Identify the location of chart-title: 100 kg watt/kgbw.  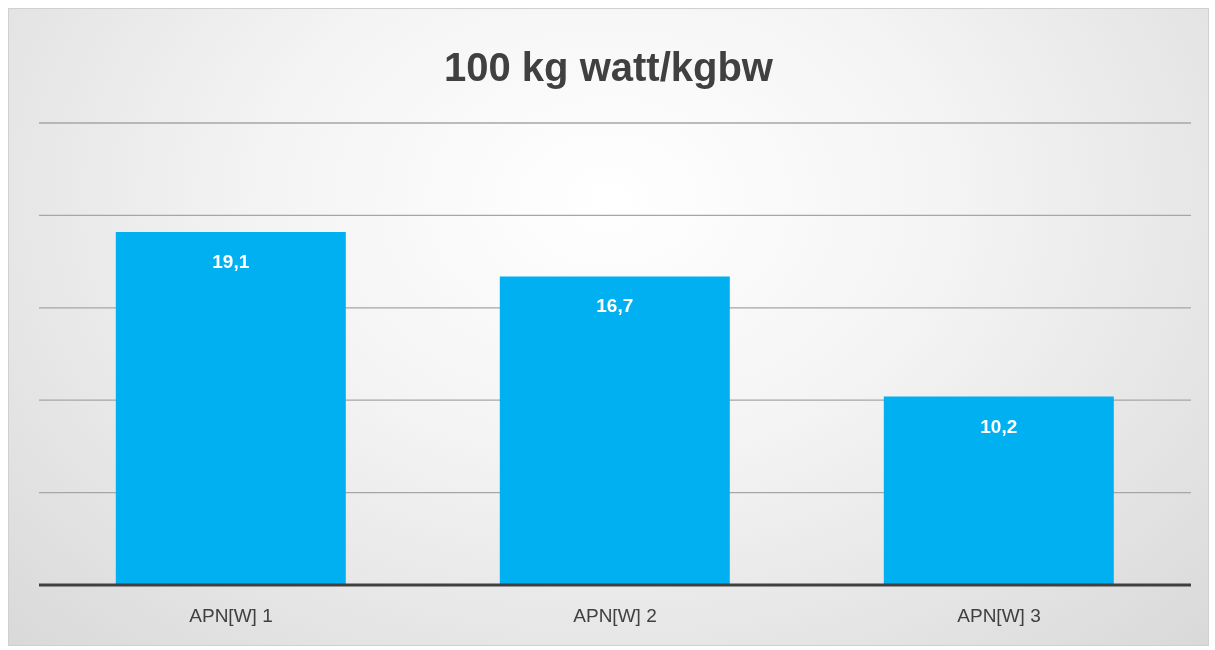
(608, 67).